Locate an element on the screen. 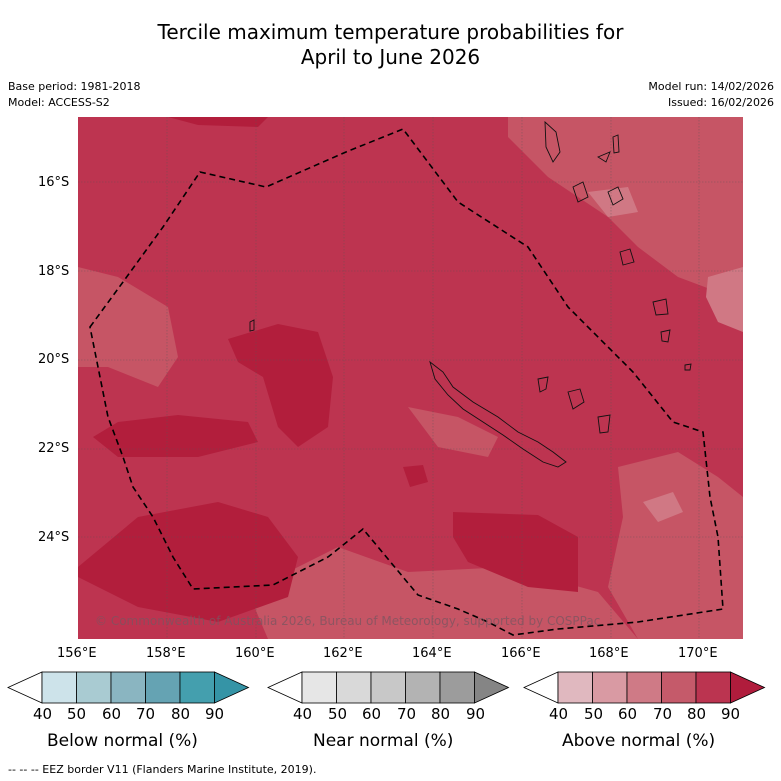  colorbars is located at coordinates (386, 687).